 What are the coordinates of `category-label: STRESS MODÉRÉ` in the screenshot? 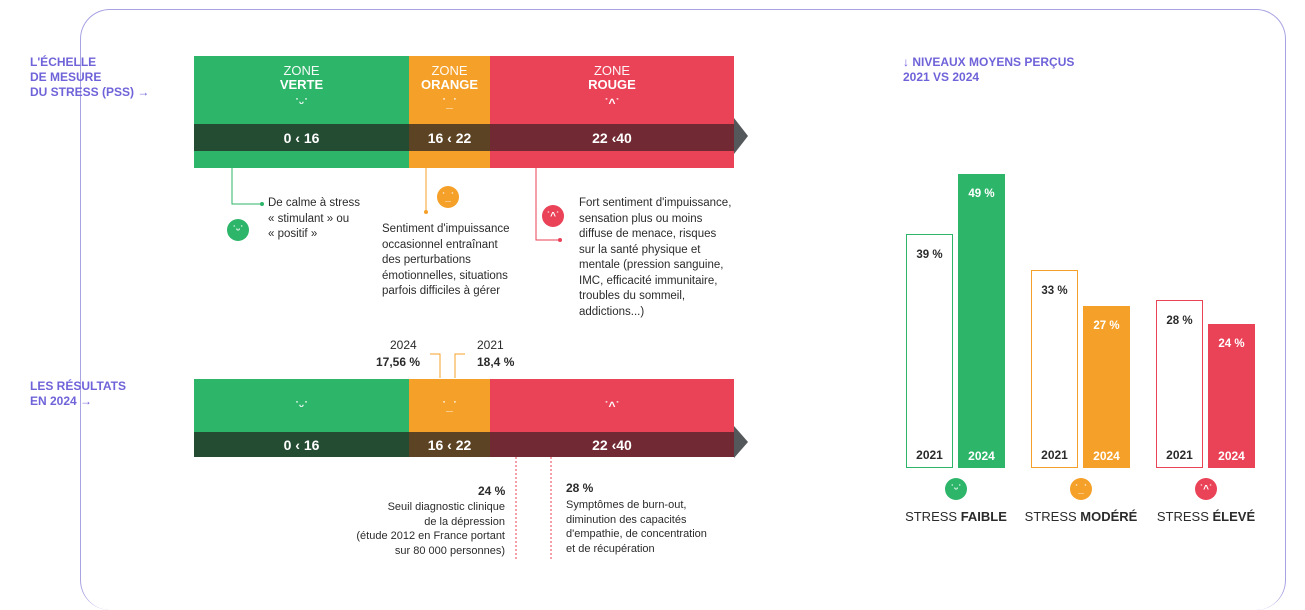 It's located at (1081, 516).